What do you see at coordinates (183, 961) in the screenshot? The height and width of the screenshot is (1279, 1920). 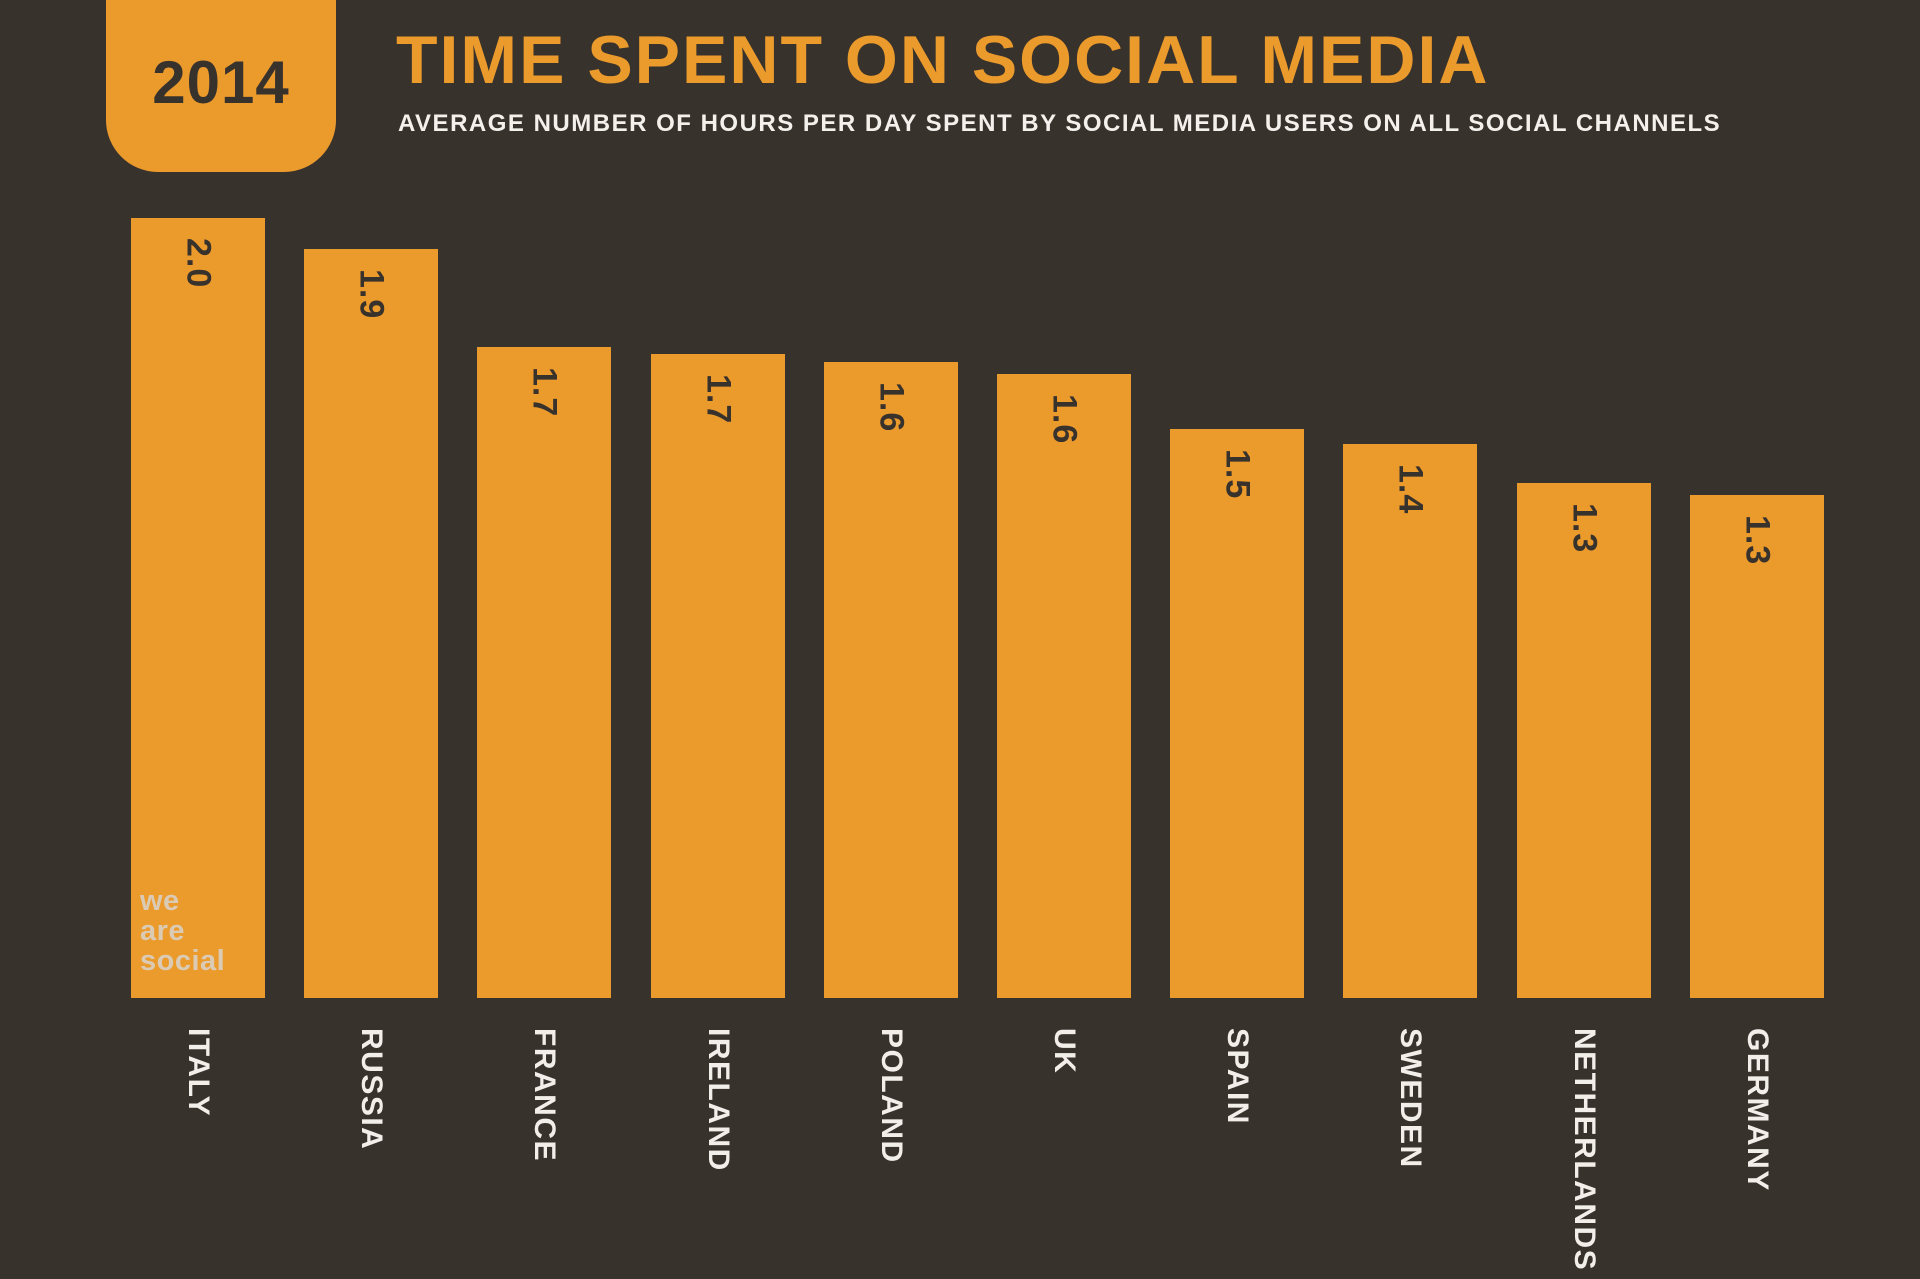 I see `logo-line-social: social` at bounding box center [183, 961].